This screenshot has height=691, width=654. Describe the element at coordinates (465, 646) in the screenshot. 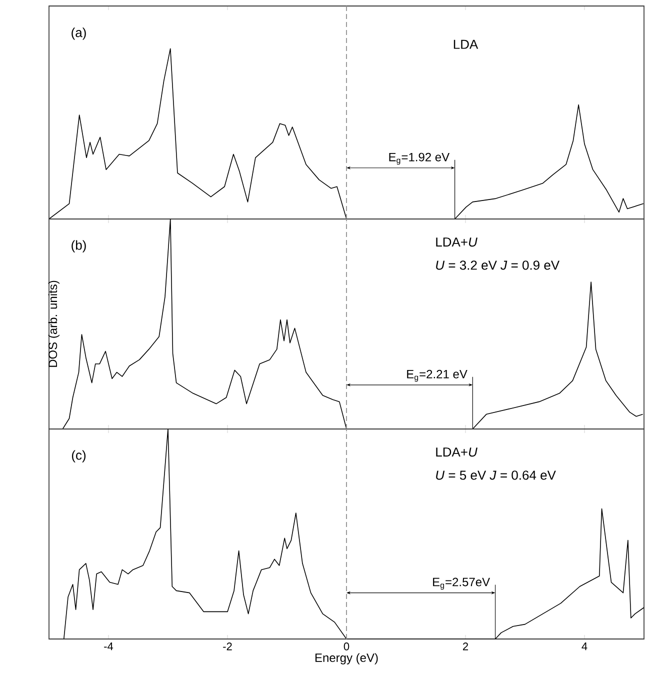

I see `x-tick-label: 2` at that location.